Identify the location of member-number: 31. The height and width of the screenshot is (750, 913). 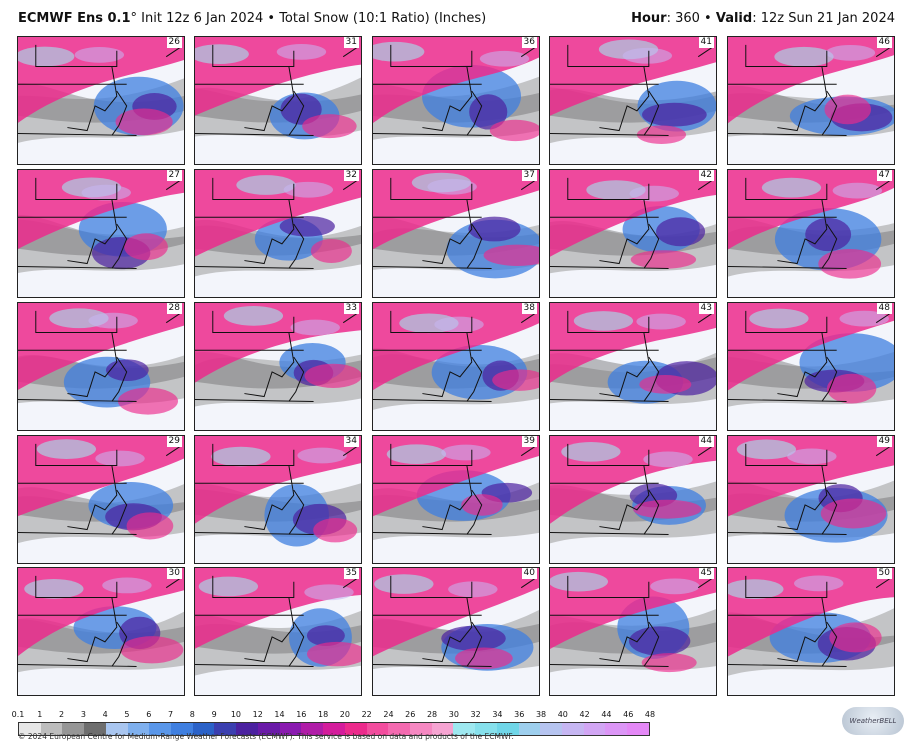
(351, 42).